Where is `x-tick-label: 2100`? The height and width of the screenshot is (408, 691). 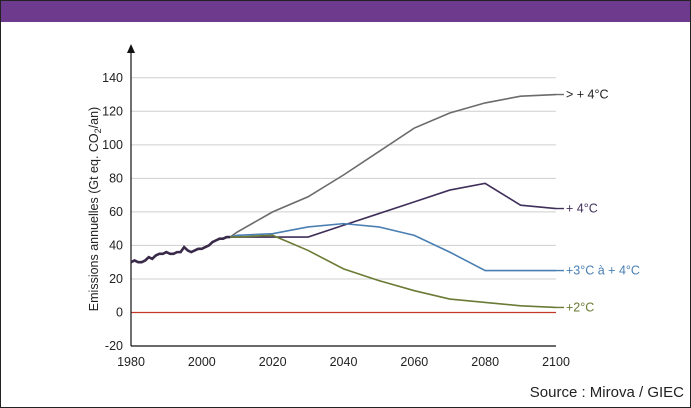 x-tick-label: 2100 is located at coordinates (556, 362).